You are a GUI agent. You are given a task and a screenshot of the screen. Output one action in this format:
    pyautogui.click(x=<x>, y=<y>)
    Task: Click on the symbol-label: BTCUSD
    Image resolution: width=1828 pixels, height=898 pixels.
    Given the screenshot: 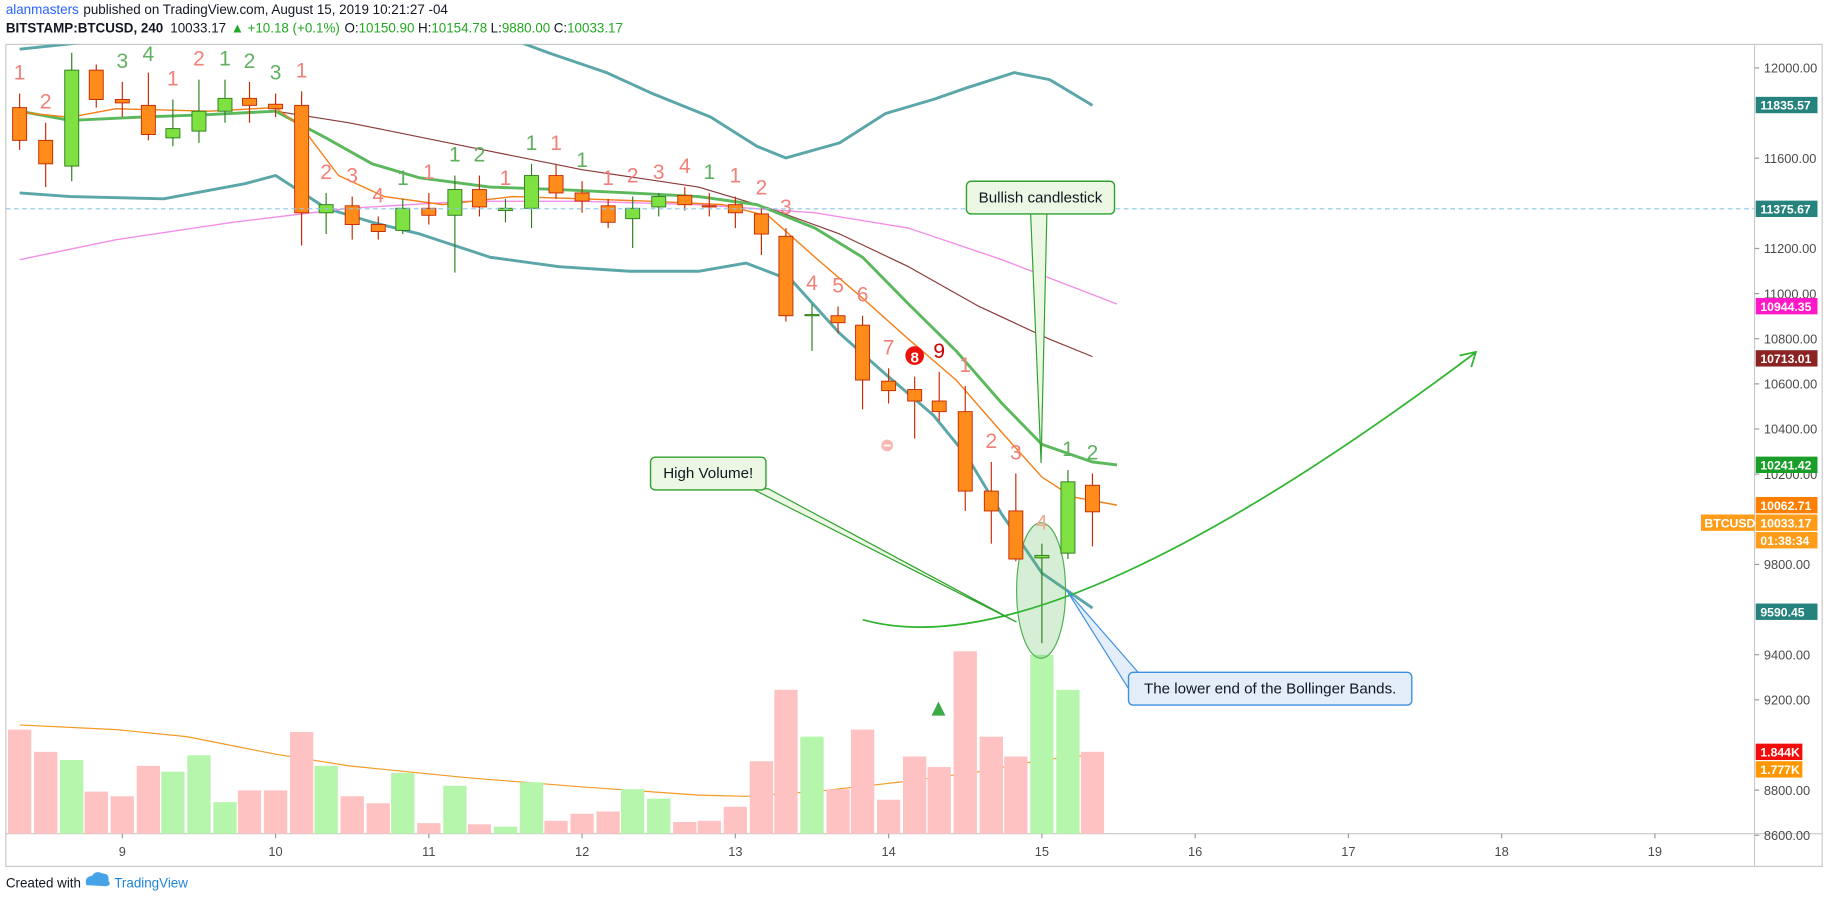 What is the action you would take?
    pyautogui.click(x=1729, y=523)
    